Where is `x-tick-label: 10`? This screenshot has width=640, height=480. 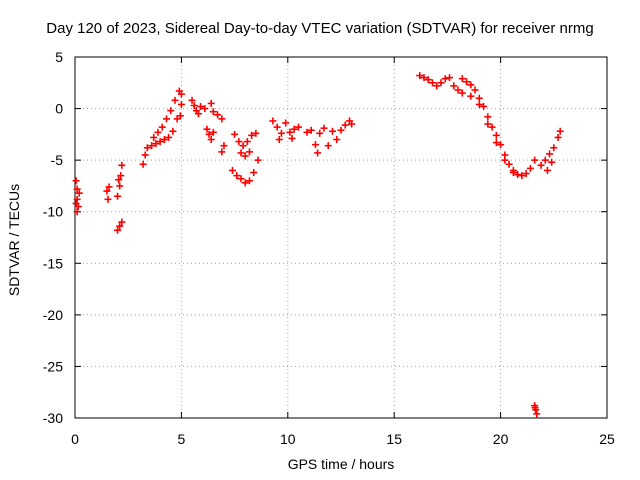 x-tick-label: 10 is located at coordinates (288, 439).